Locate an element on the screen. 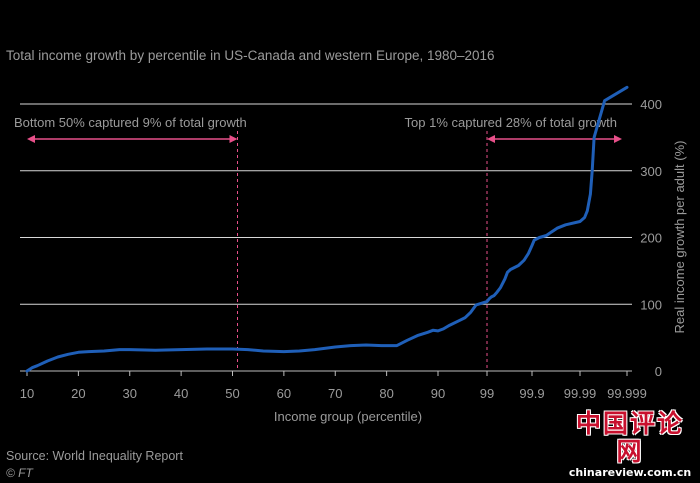 The height and width of the screenshot is (483, 700). x-tick-label: 50 is located at coordinates (232, 393).